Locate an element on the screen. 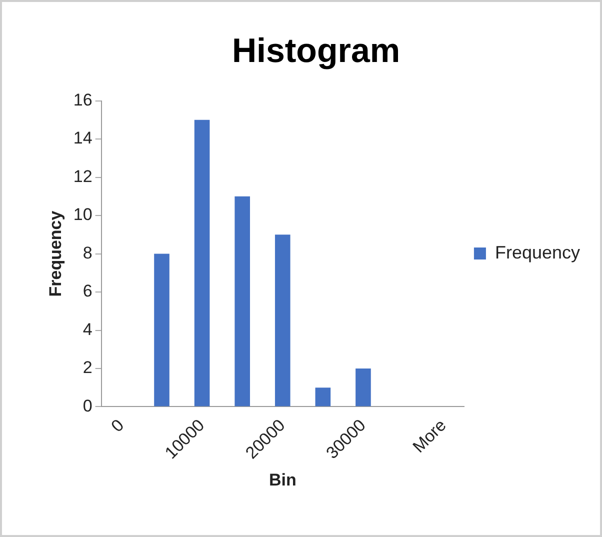 The height and width of the screenshot is (537, 602). y-tick-label: 16 is located at coordinates (82, 100).